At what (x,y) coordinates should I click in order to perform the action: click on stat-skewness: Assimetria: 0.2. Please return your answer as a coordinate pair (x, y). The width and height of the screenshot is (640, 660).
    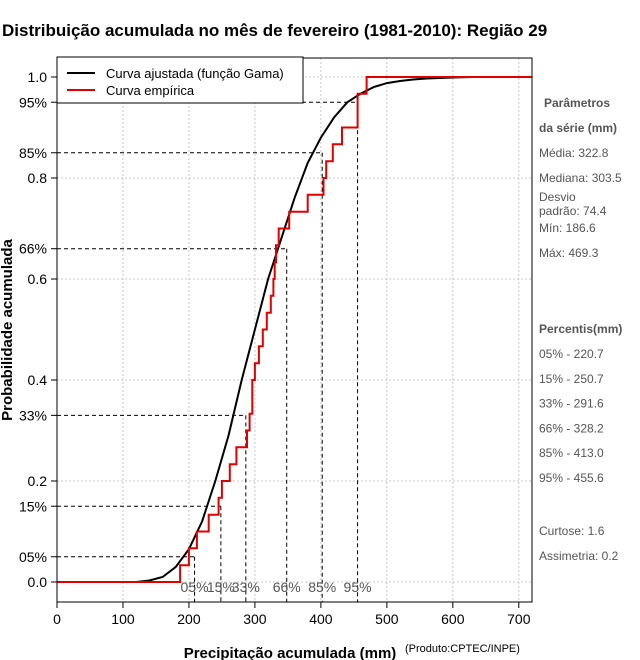
    Looking at the image, I should click on (579, 556).